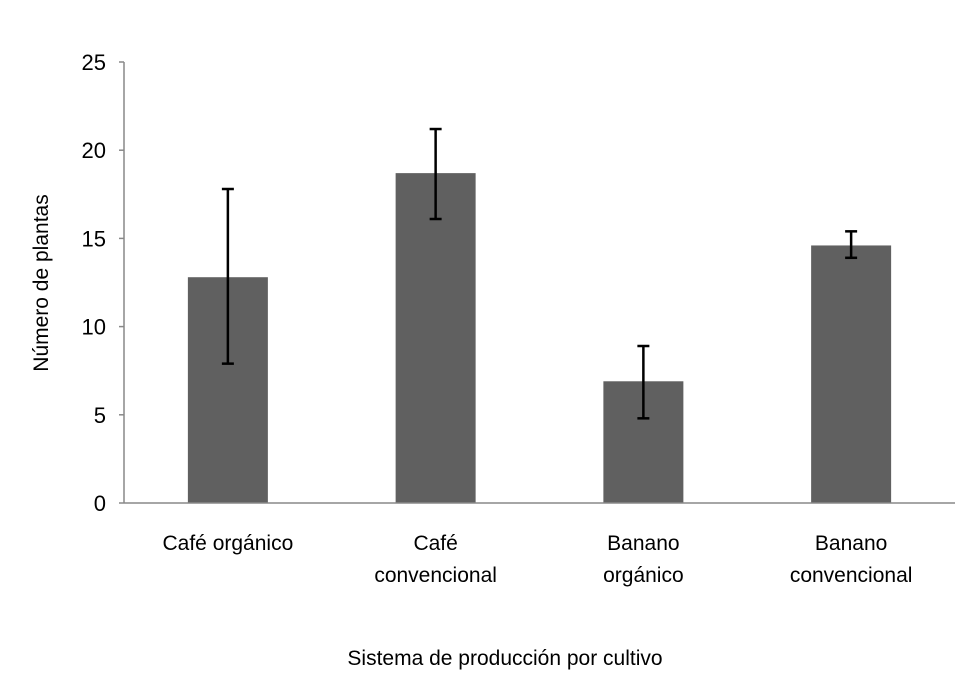  Describe the element at coordinates (94, 150) in the screenshot. I see `y-tick-label: 20` at that location.